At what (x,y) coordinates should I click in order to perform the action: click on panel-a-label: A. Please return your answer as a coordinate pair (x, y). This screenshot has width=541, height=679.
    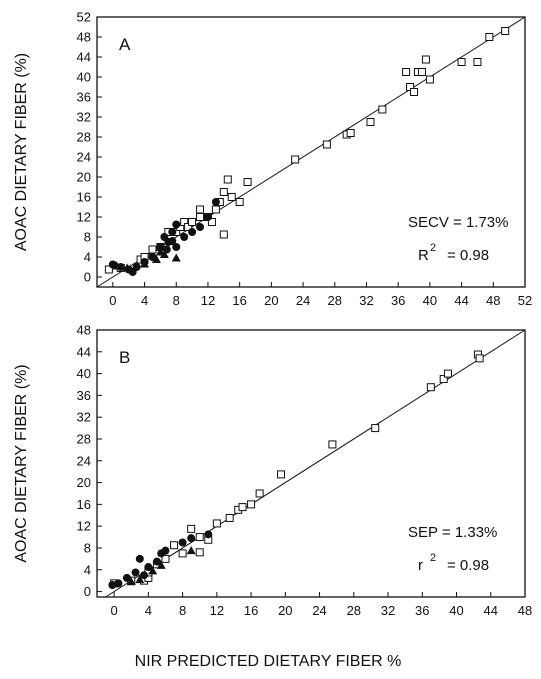
    Looking at the image, I should click on (125, 44).